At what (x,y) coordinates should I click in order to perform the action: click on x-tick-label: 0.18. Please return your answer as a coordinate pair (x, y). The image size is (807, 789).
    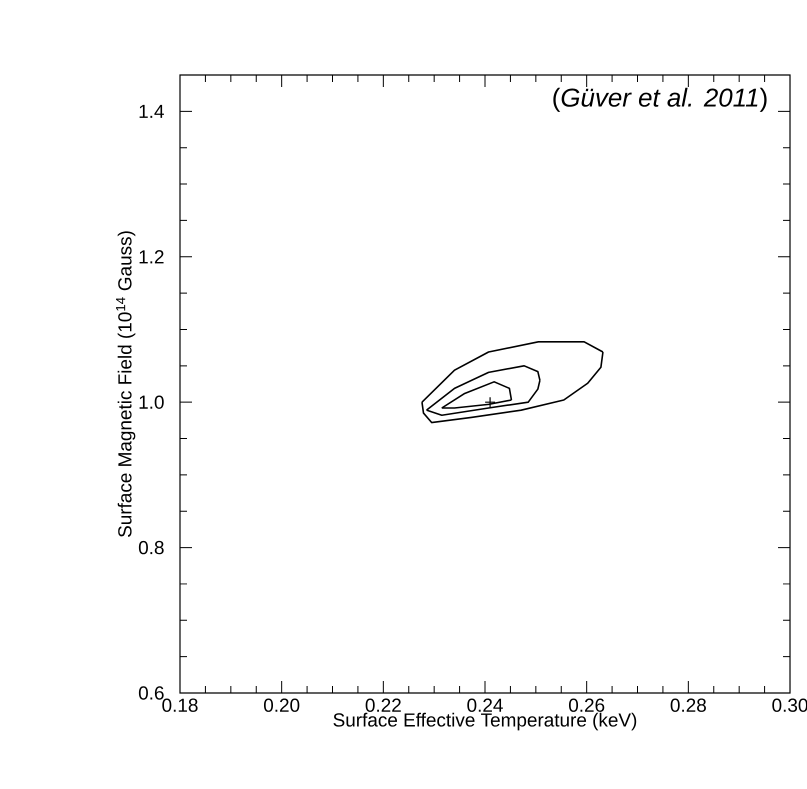
    Looking at the image, I should click on (180, 705).